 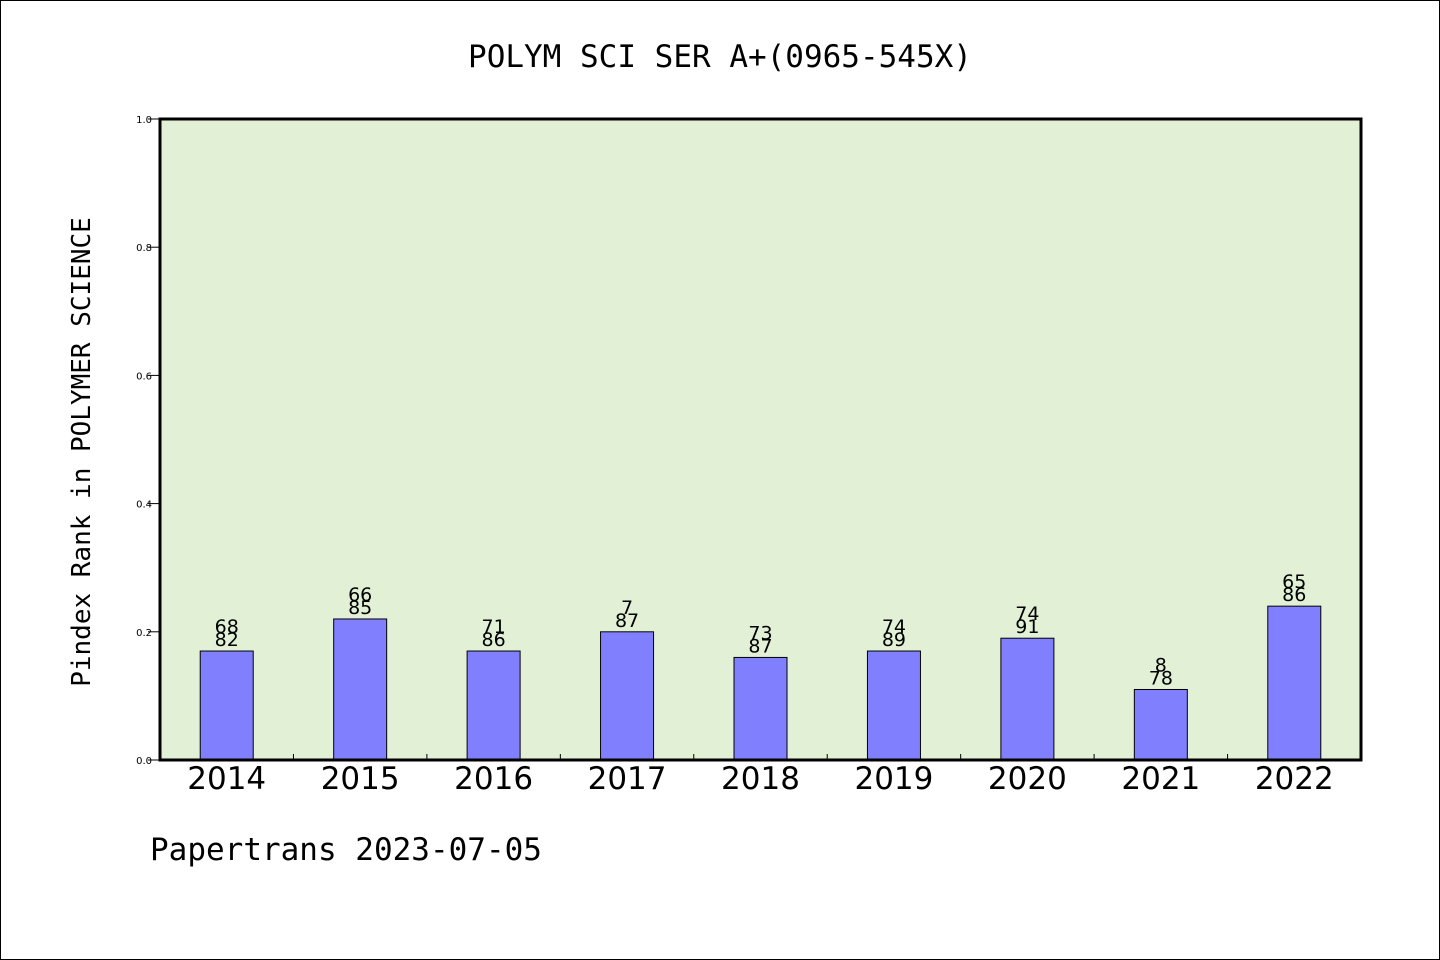 I want to click on x-tick-label: 2018, so click(x=760, y=779).